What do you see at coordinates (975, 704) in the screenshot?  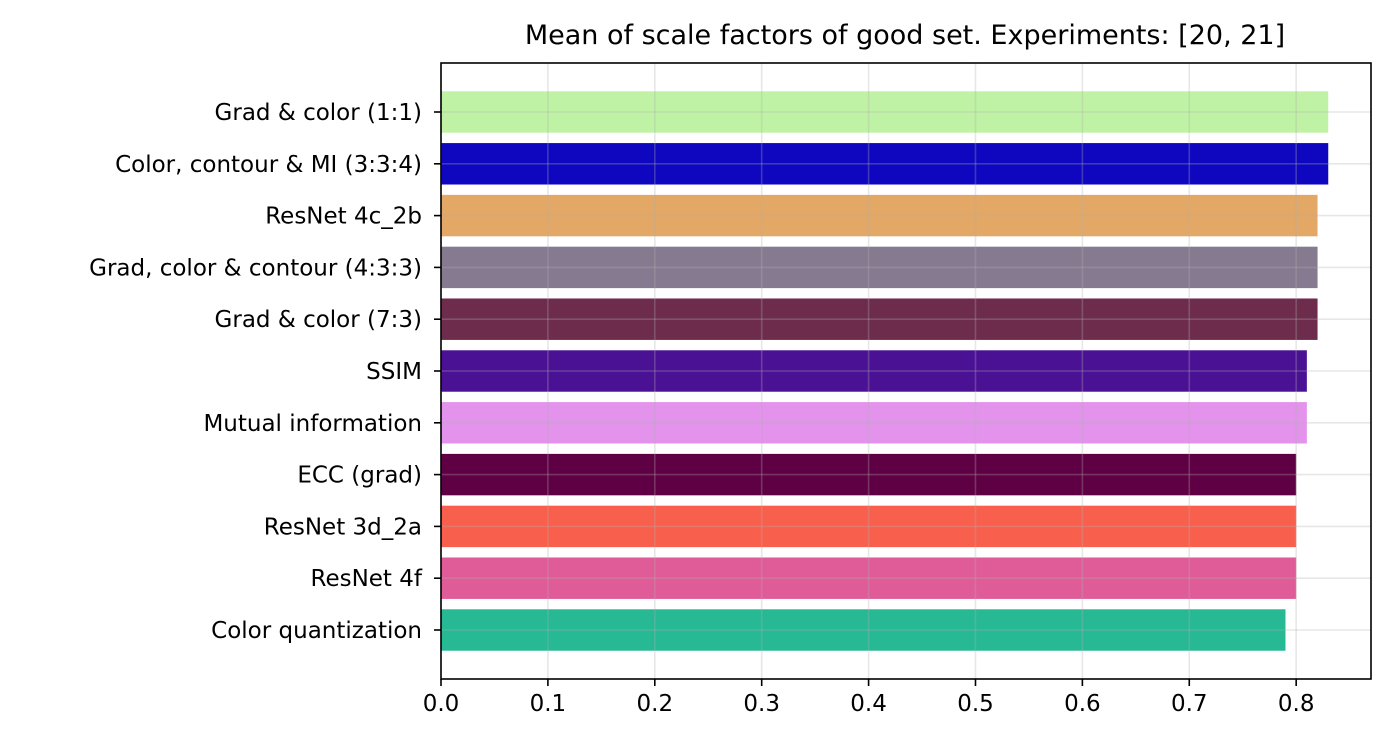 I see `x-tick-label: 0.5` at bounding box center [975, 704].